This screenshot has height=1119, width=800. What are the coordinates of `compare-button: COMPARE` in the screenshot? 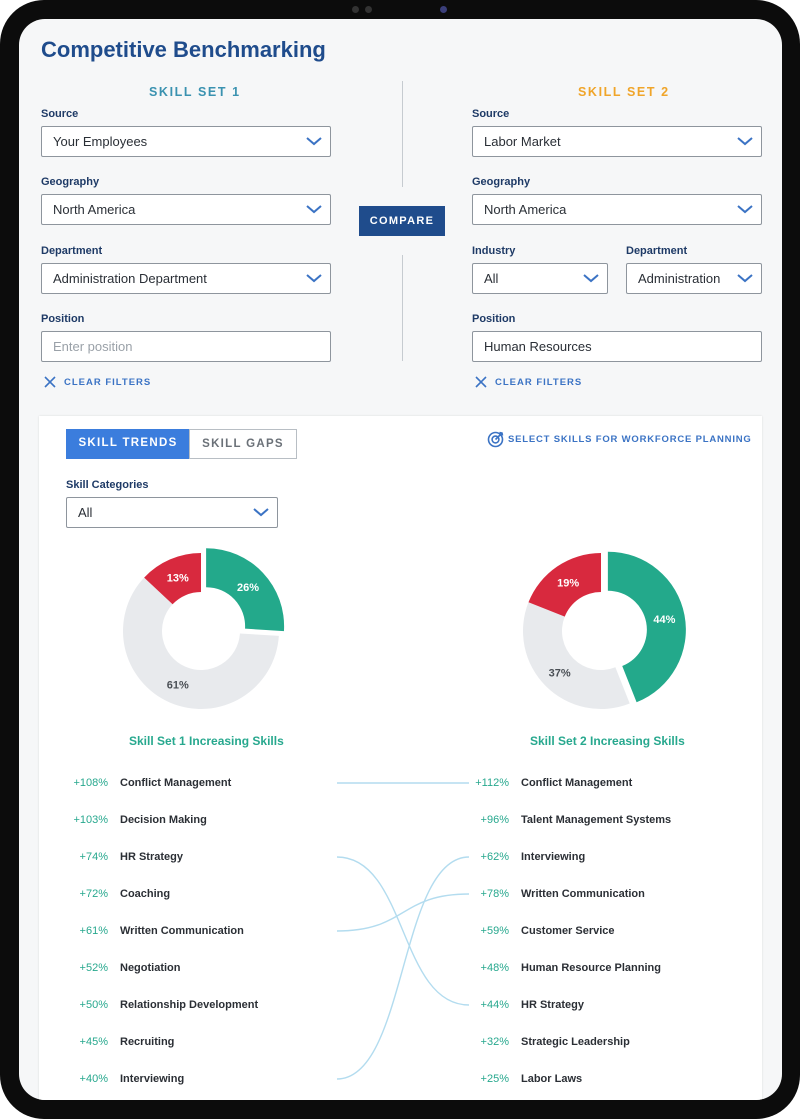 It's located at (402, 221).